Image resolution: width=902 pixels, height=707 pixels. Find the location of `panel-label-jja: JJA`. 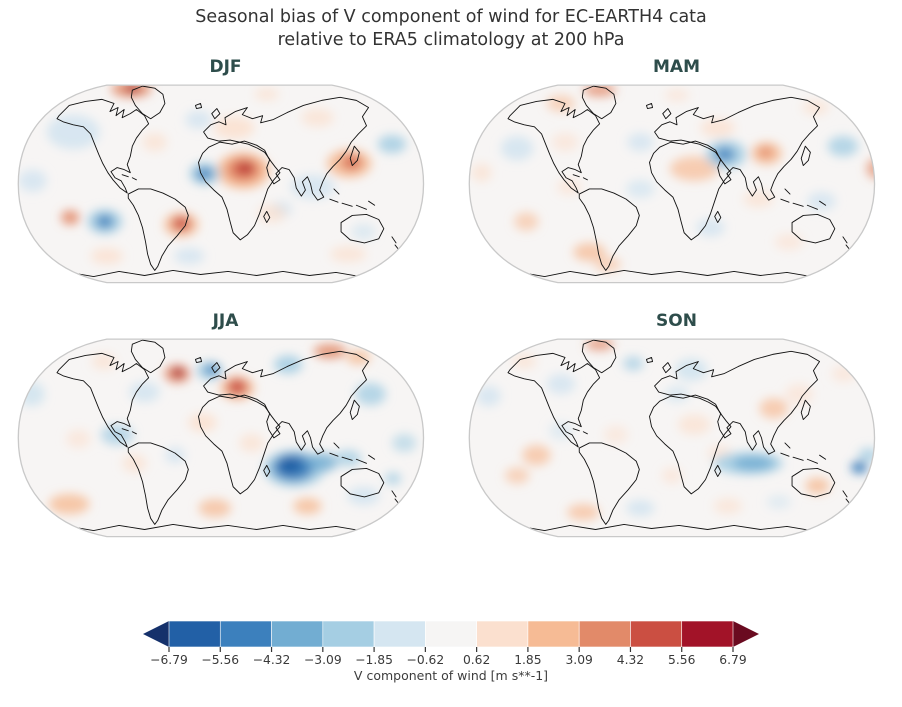

panel-label-jja: JJA is located at coordinates (225, 321).